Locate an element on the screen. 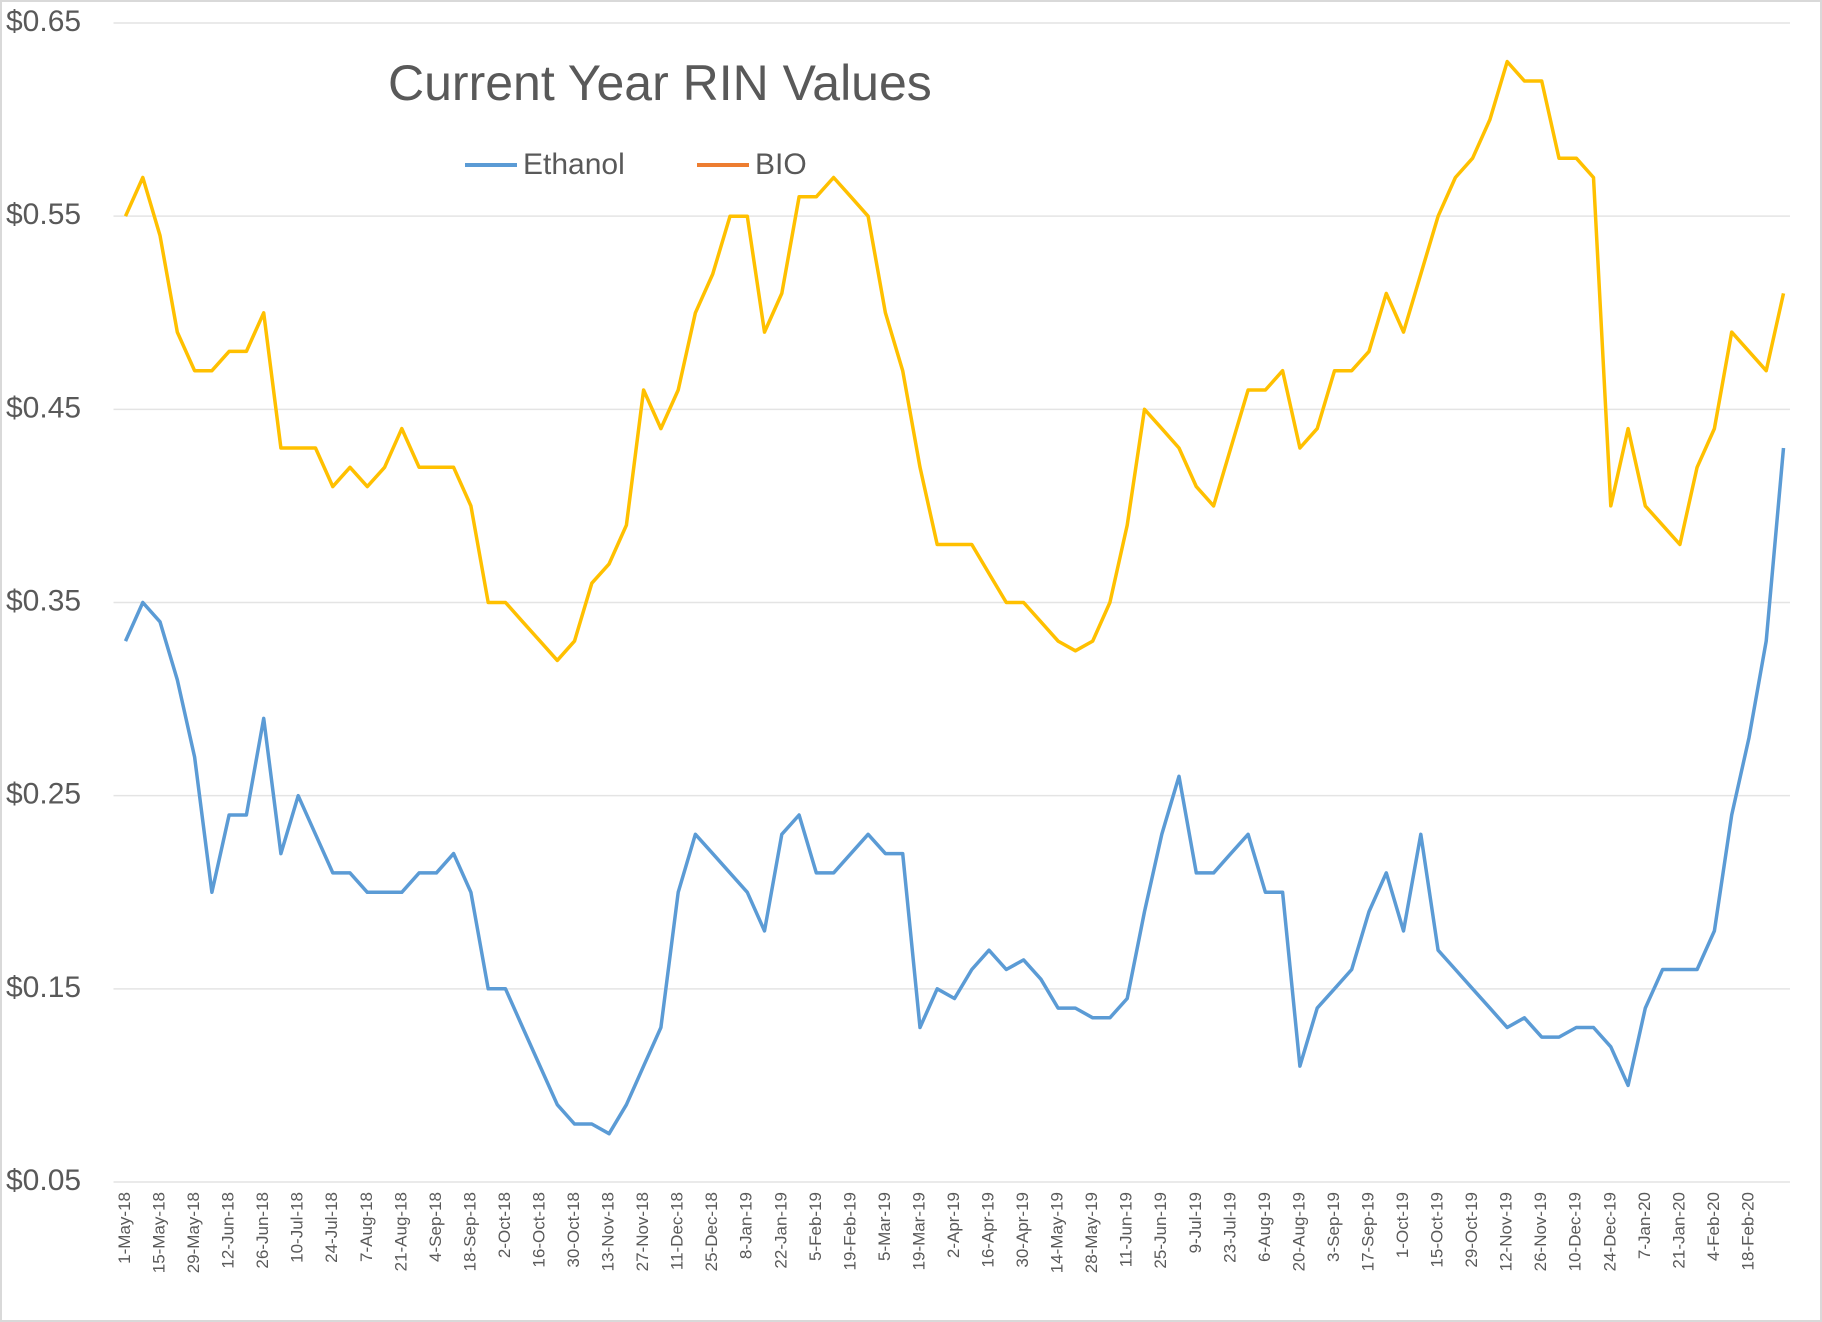 This screenshot has width=1822, height=1322. x-tick-label: 29-Oct-19 is located at coordinates (1471, 1230).